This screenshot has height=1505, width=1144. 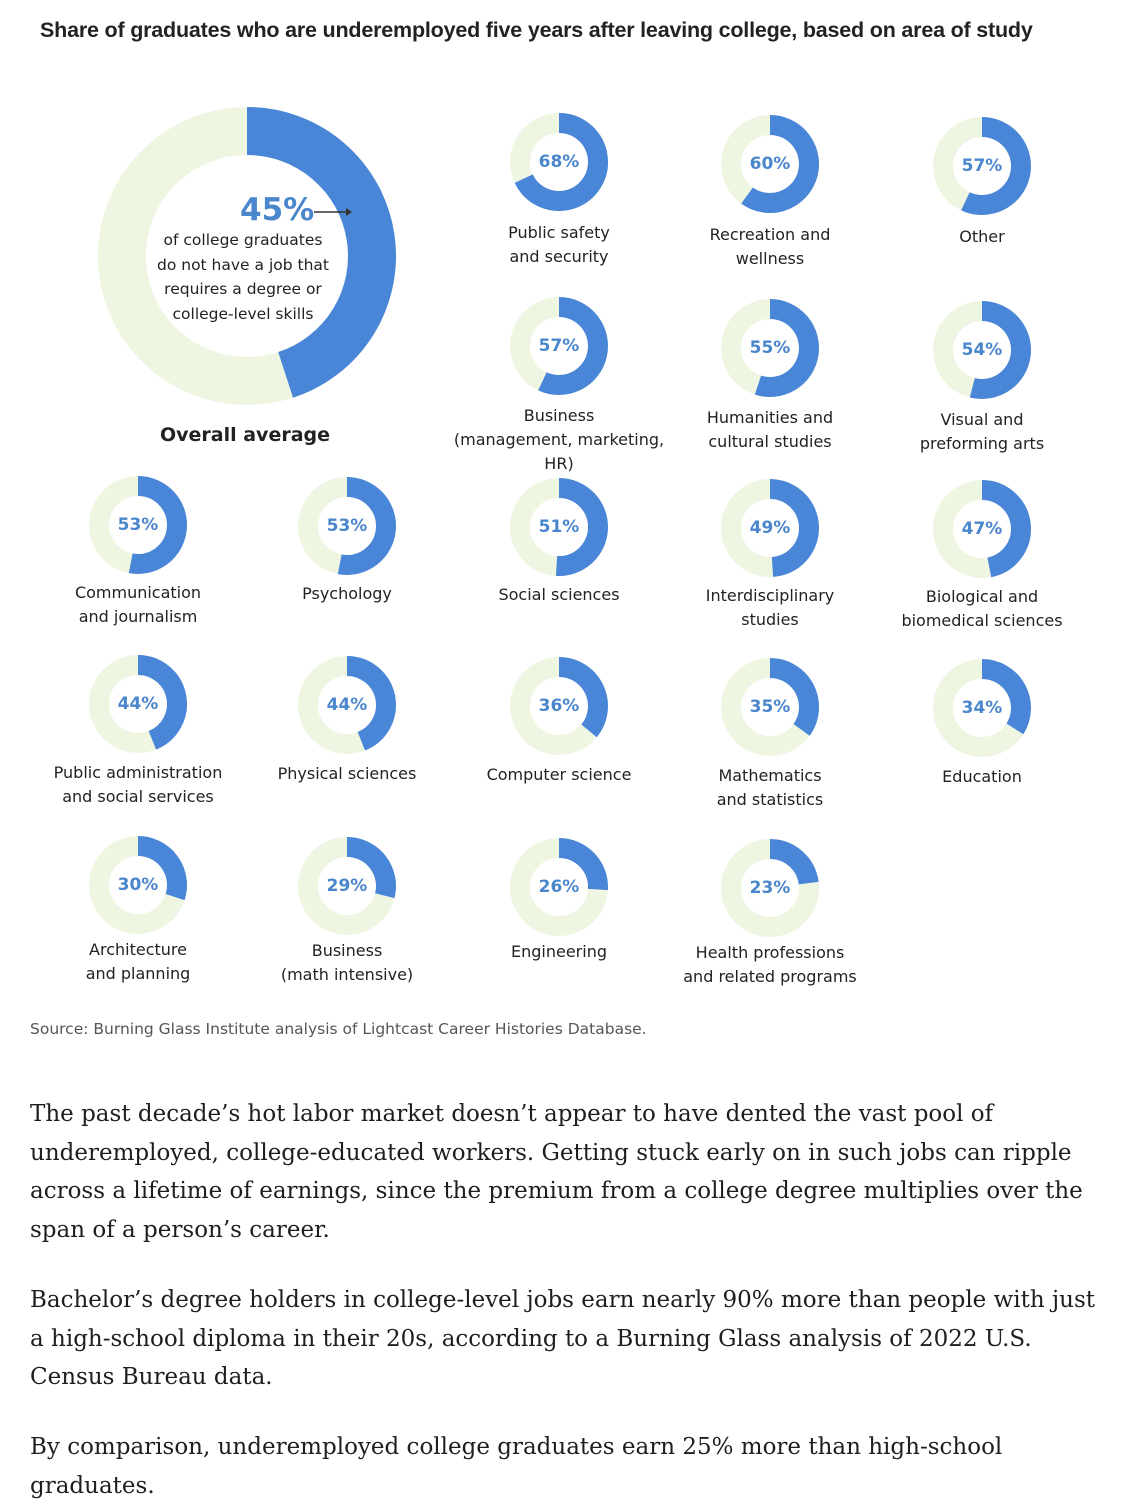 I want to click on donut-percent-label: 30%, so click(x=138, y=885).